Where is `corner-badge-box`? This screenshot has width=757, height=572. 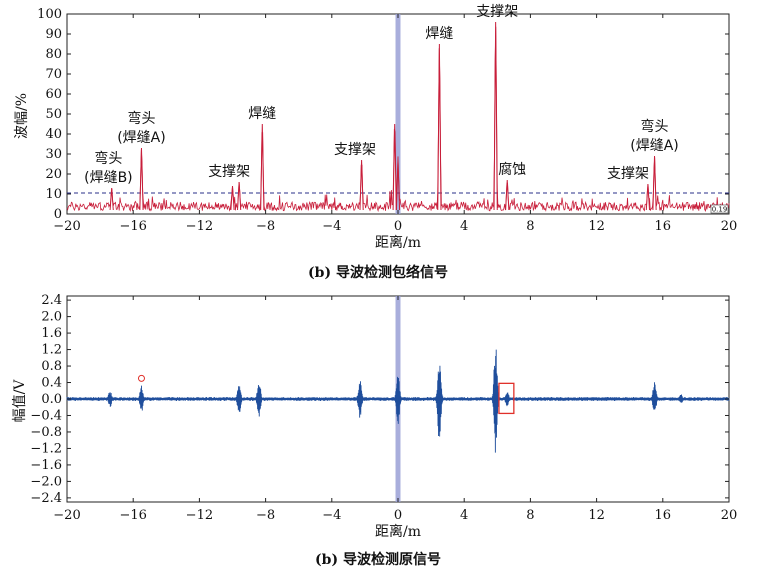 corner-badge-box is located at coordinates (719, 209).